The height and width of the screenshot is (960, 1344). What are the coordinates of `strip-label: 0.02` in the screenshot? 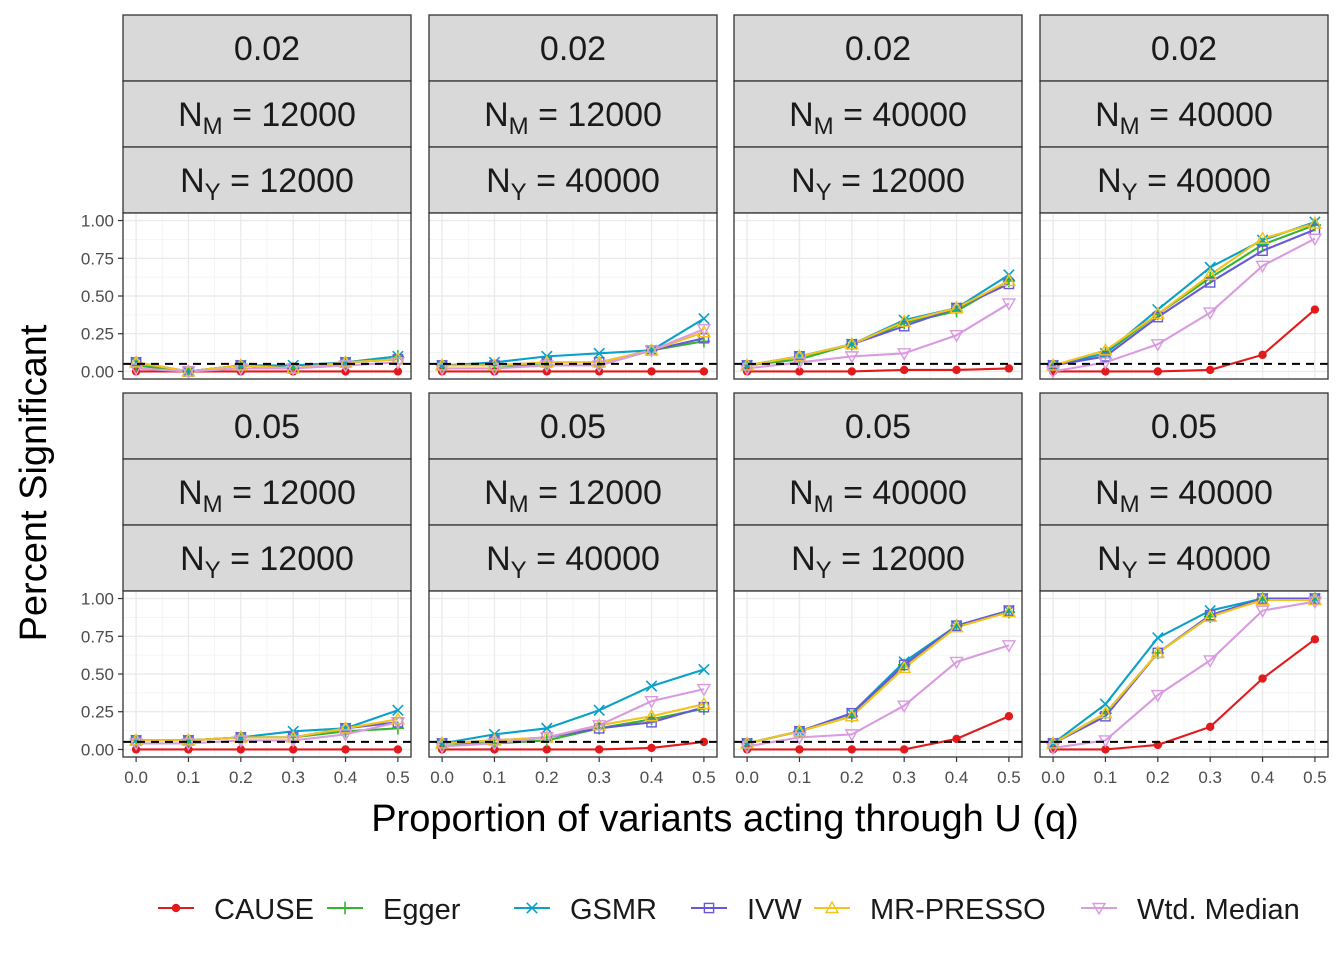 It's located at (878, 49).